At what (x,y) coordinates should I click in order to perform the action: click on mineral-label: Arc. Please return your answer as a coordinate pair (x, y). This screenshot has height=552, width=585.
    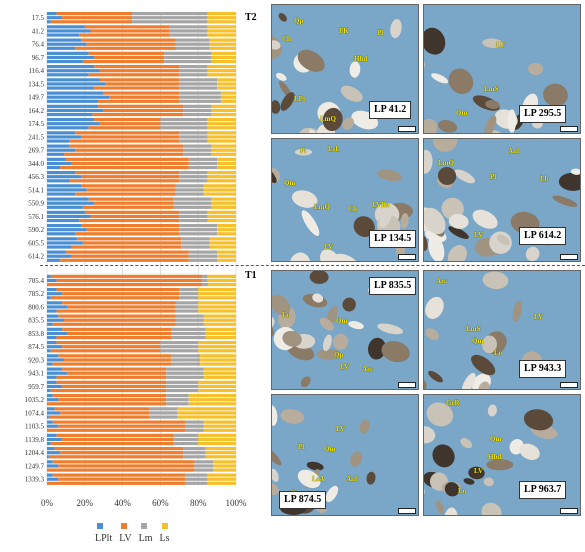
    Looking at the image, I should click on (442, 281).